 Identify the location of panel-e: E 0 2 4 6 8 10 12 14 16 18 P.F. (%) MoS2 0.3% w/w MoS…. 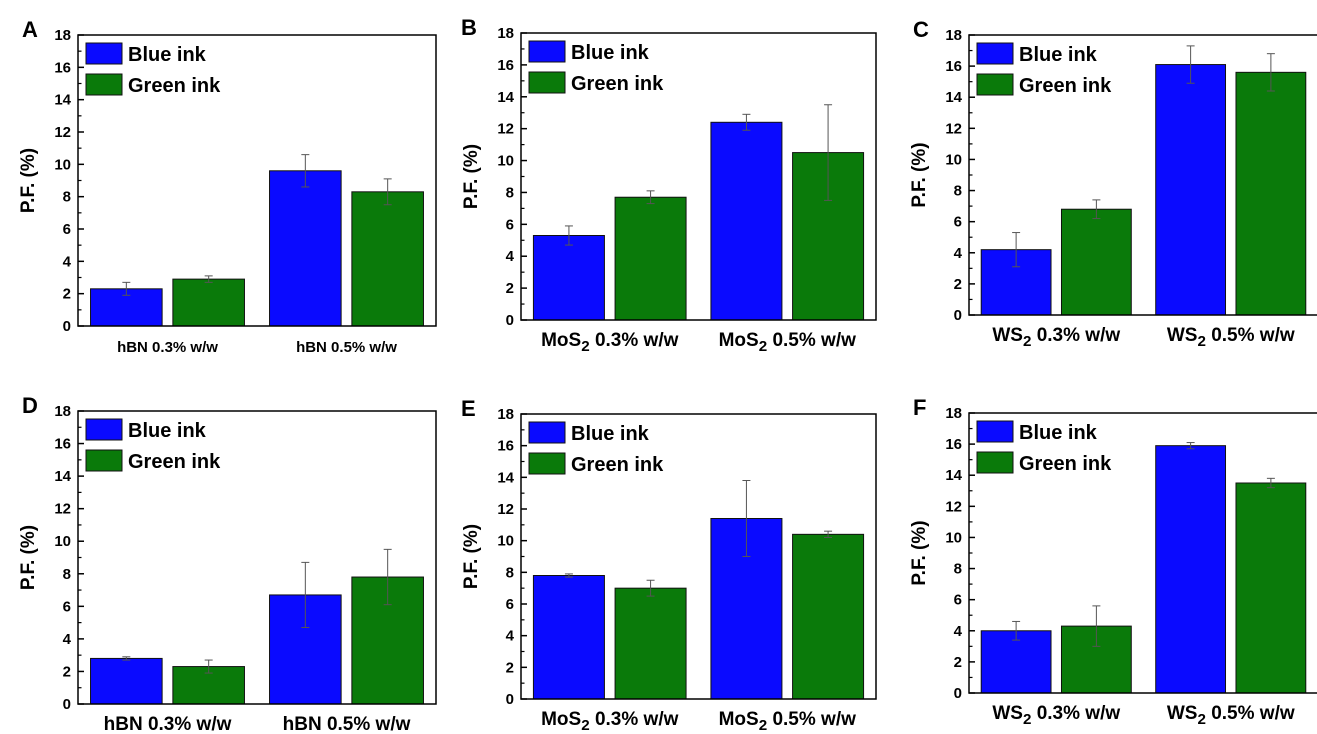
(669, 565).